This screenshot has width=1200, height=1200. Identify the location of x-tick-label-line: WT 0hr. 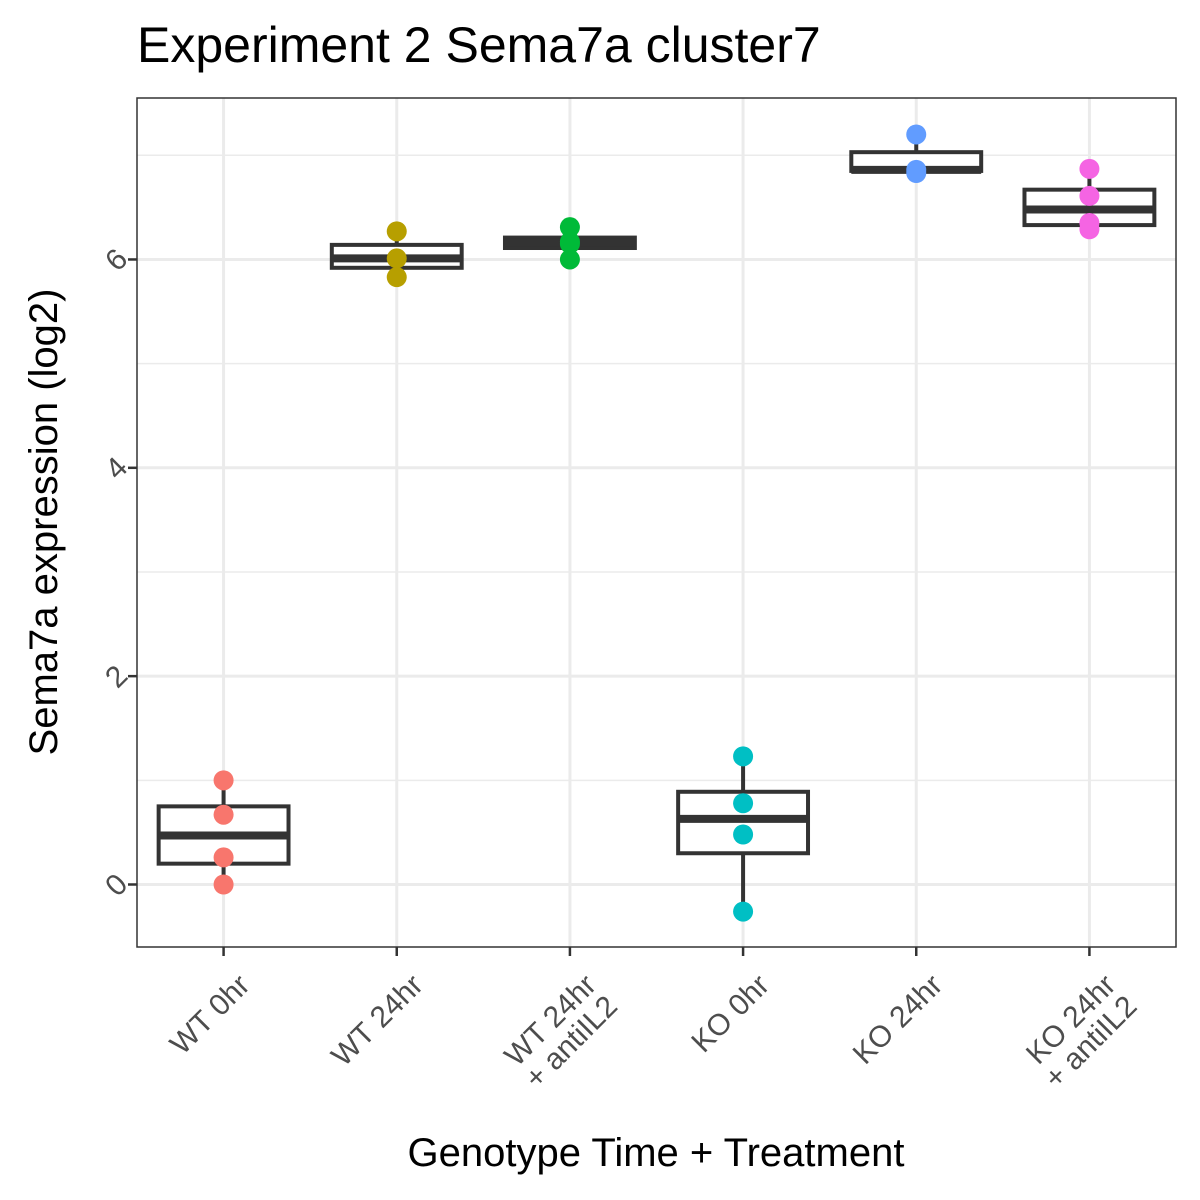
(210, 1015).